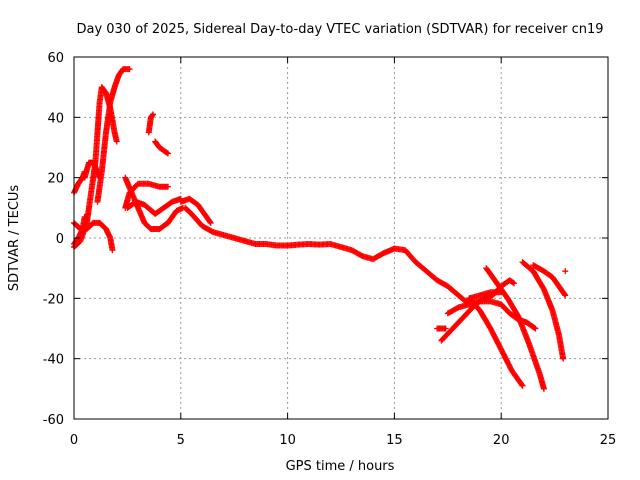 Image resolution: width=640 pixels, height=480 pixels. Describe the element at coordinates (53, 420) in the screenshot. I see `y-tick-label: -60` at that location.